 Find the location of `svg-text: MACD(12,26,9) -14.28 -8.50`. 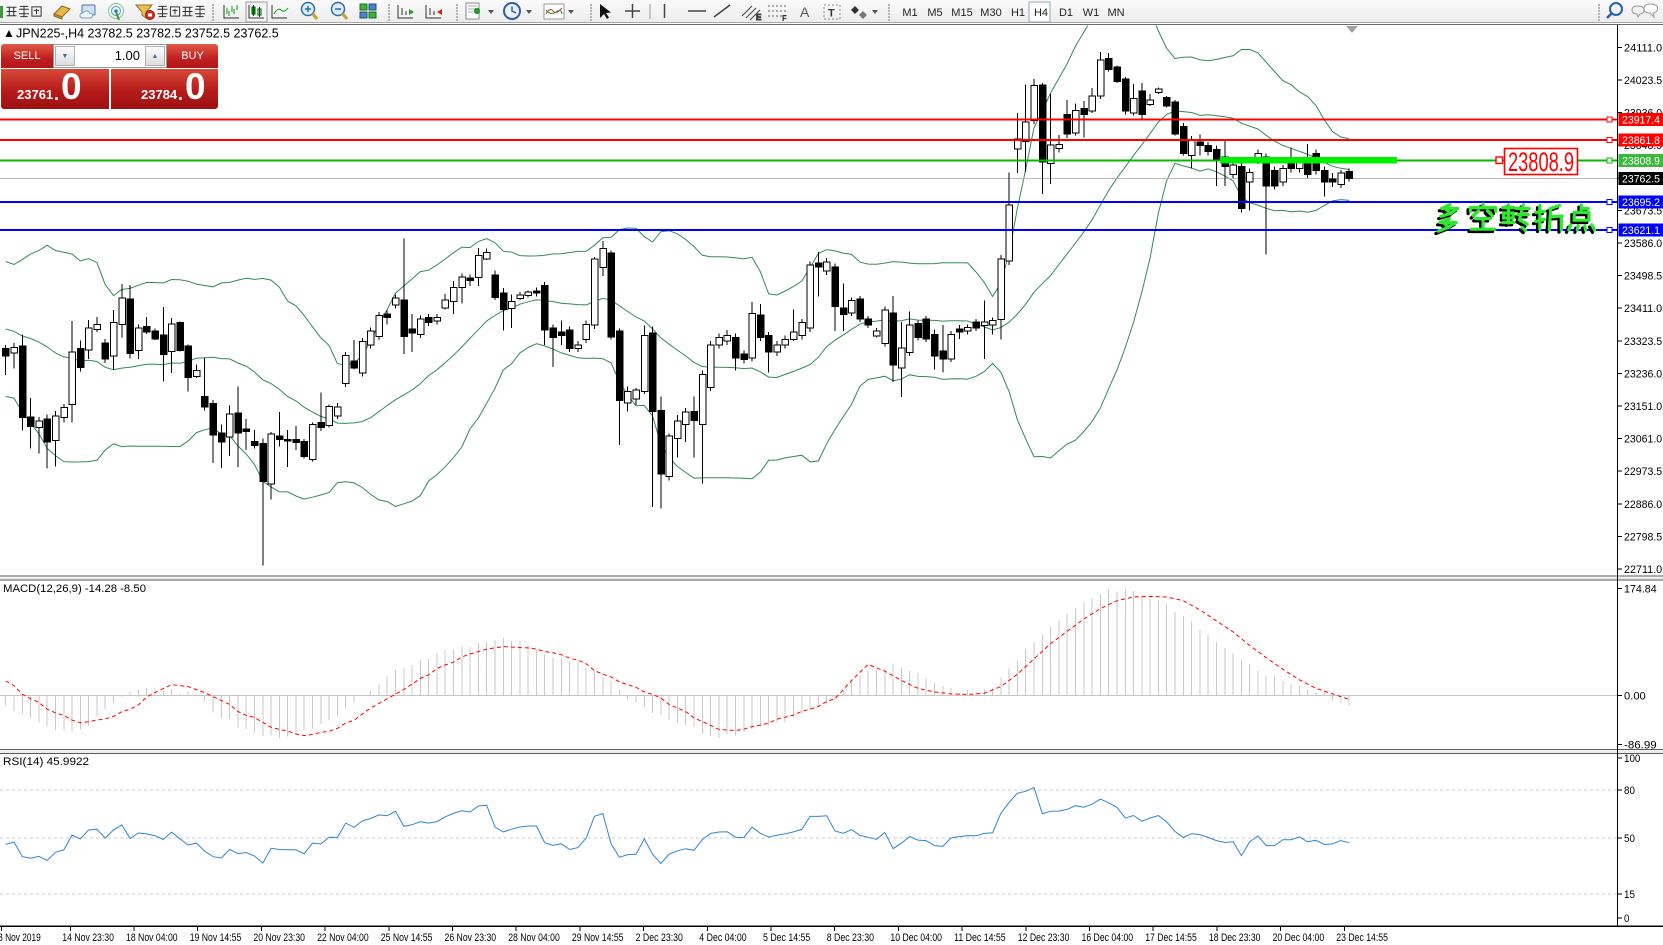

svg-text: MACD(12,26,9) -14.28 -8.50 is located at coordinates (74, 589).